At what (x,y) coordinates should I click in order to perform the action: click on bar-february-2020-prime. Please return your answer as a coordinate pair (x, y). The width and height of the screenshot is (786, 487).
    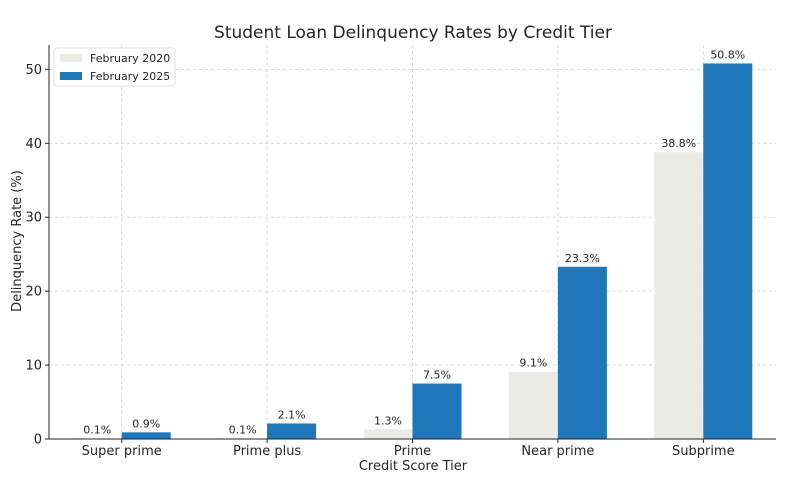
    Looking at the image, I should click on (388, 434).